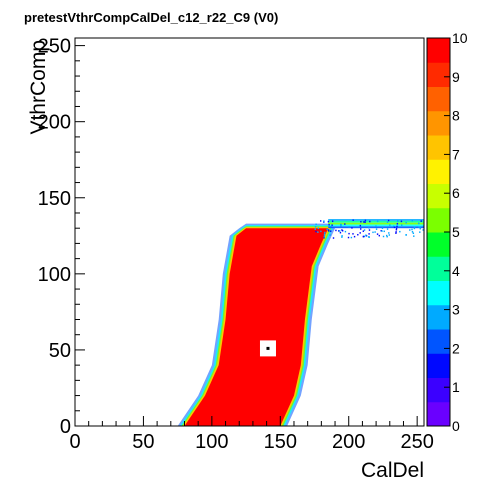 The width and height of the screenshot is (500, 500). What do you see at coordinates (65, 427) in the screenshot?
I see `y-tick-label: 0` at bounding box center [65, 427].